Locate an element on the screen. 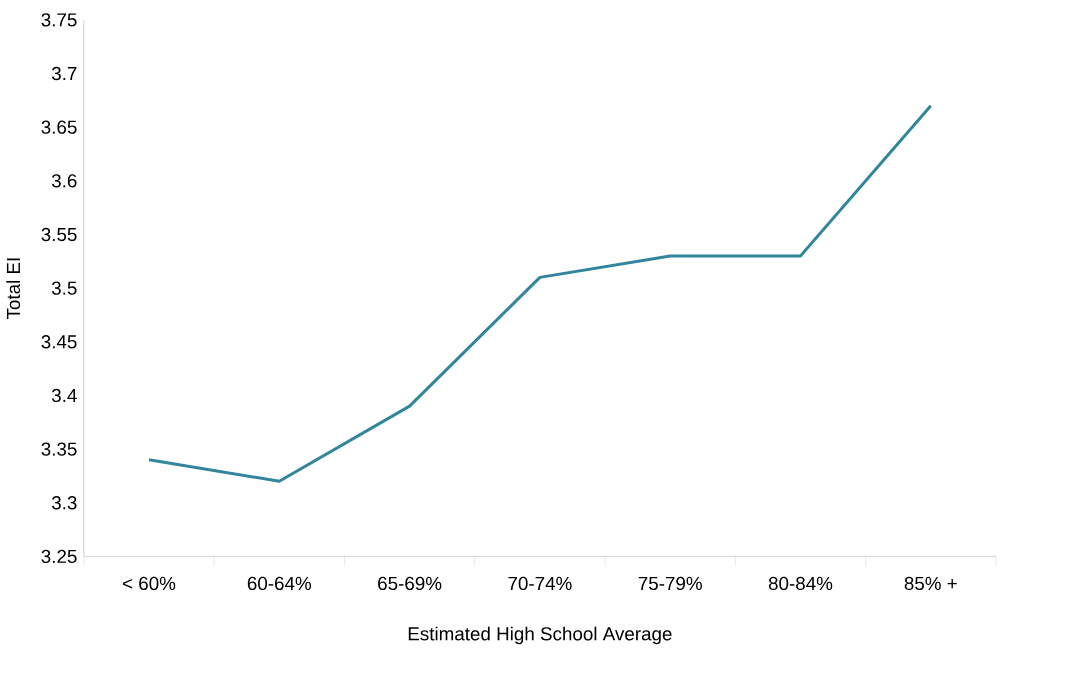 Image resolution: width=1073 pixels, height=675 pixels. y-tick-label: 3.75 is located at coordinates (59, 20).